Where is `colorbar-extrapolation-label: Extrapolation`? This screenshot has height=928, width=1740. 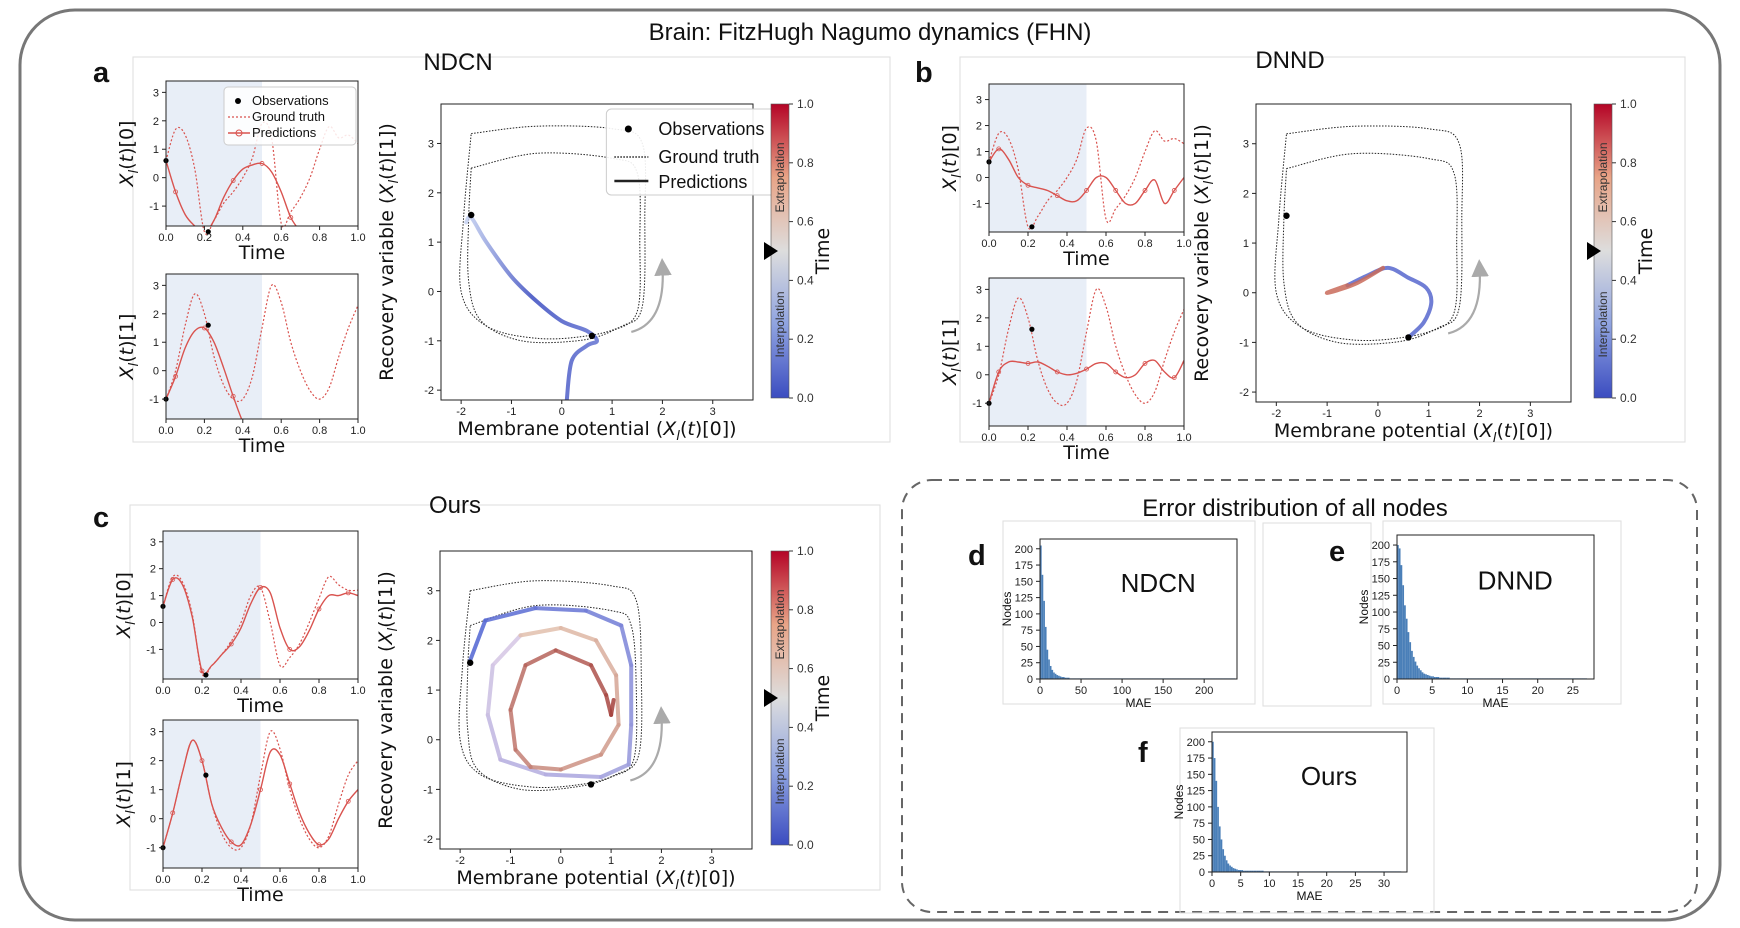
colorbar-extrapolation-label: Extrapolation is located at coordinates (780, 177).